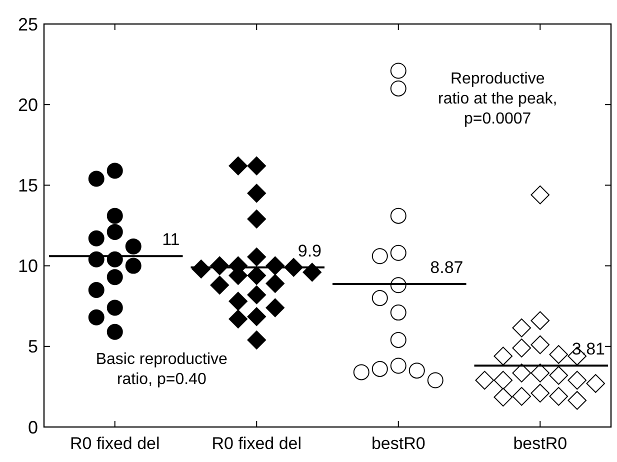 This screenshot has height=462, width=617. What do you see at coordinates (498, 99) in the screenshot?
I see `annotation: Reproductive ratio at the peak, p=0.0007` at bounding box center [498, 99].